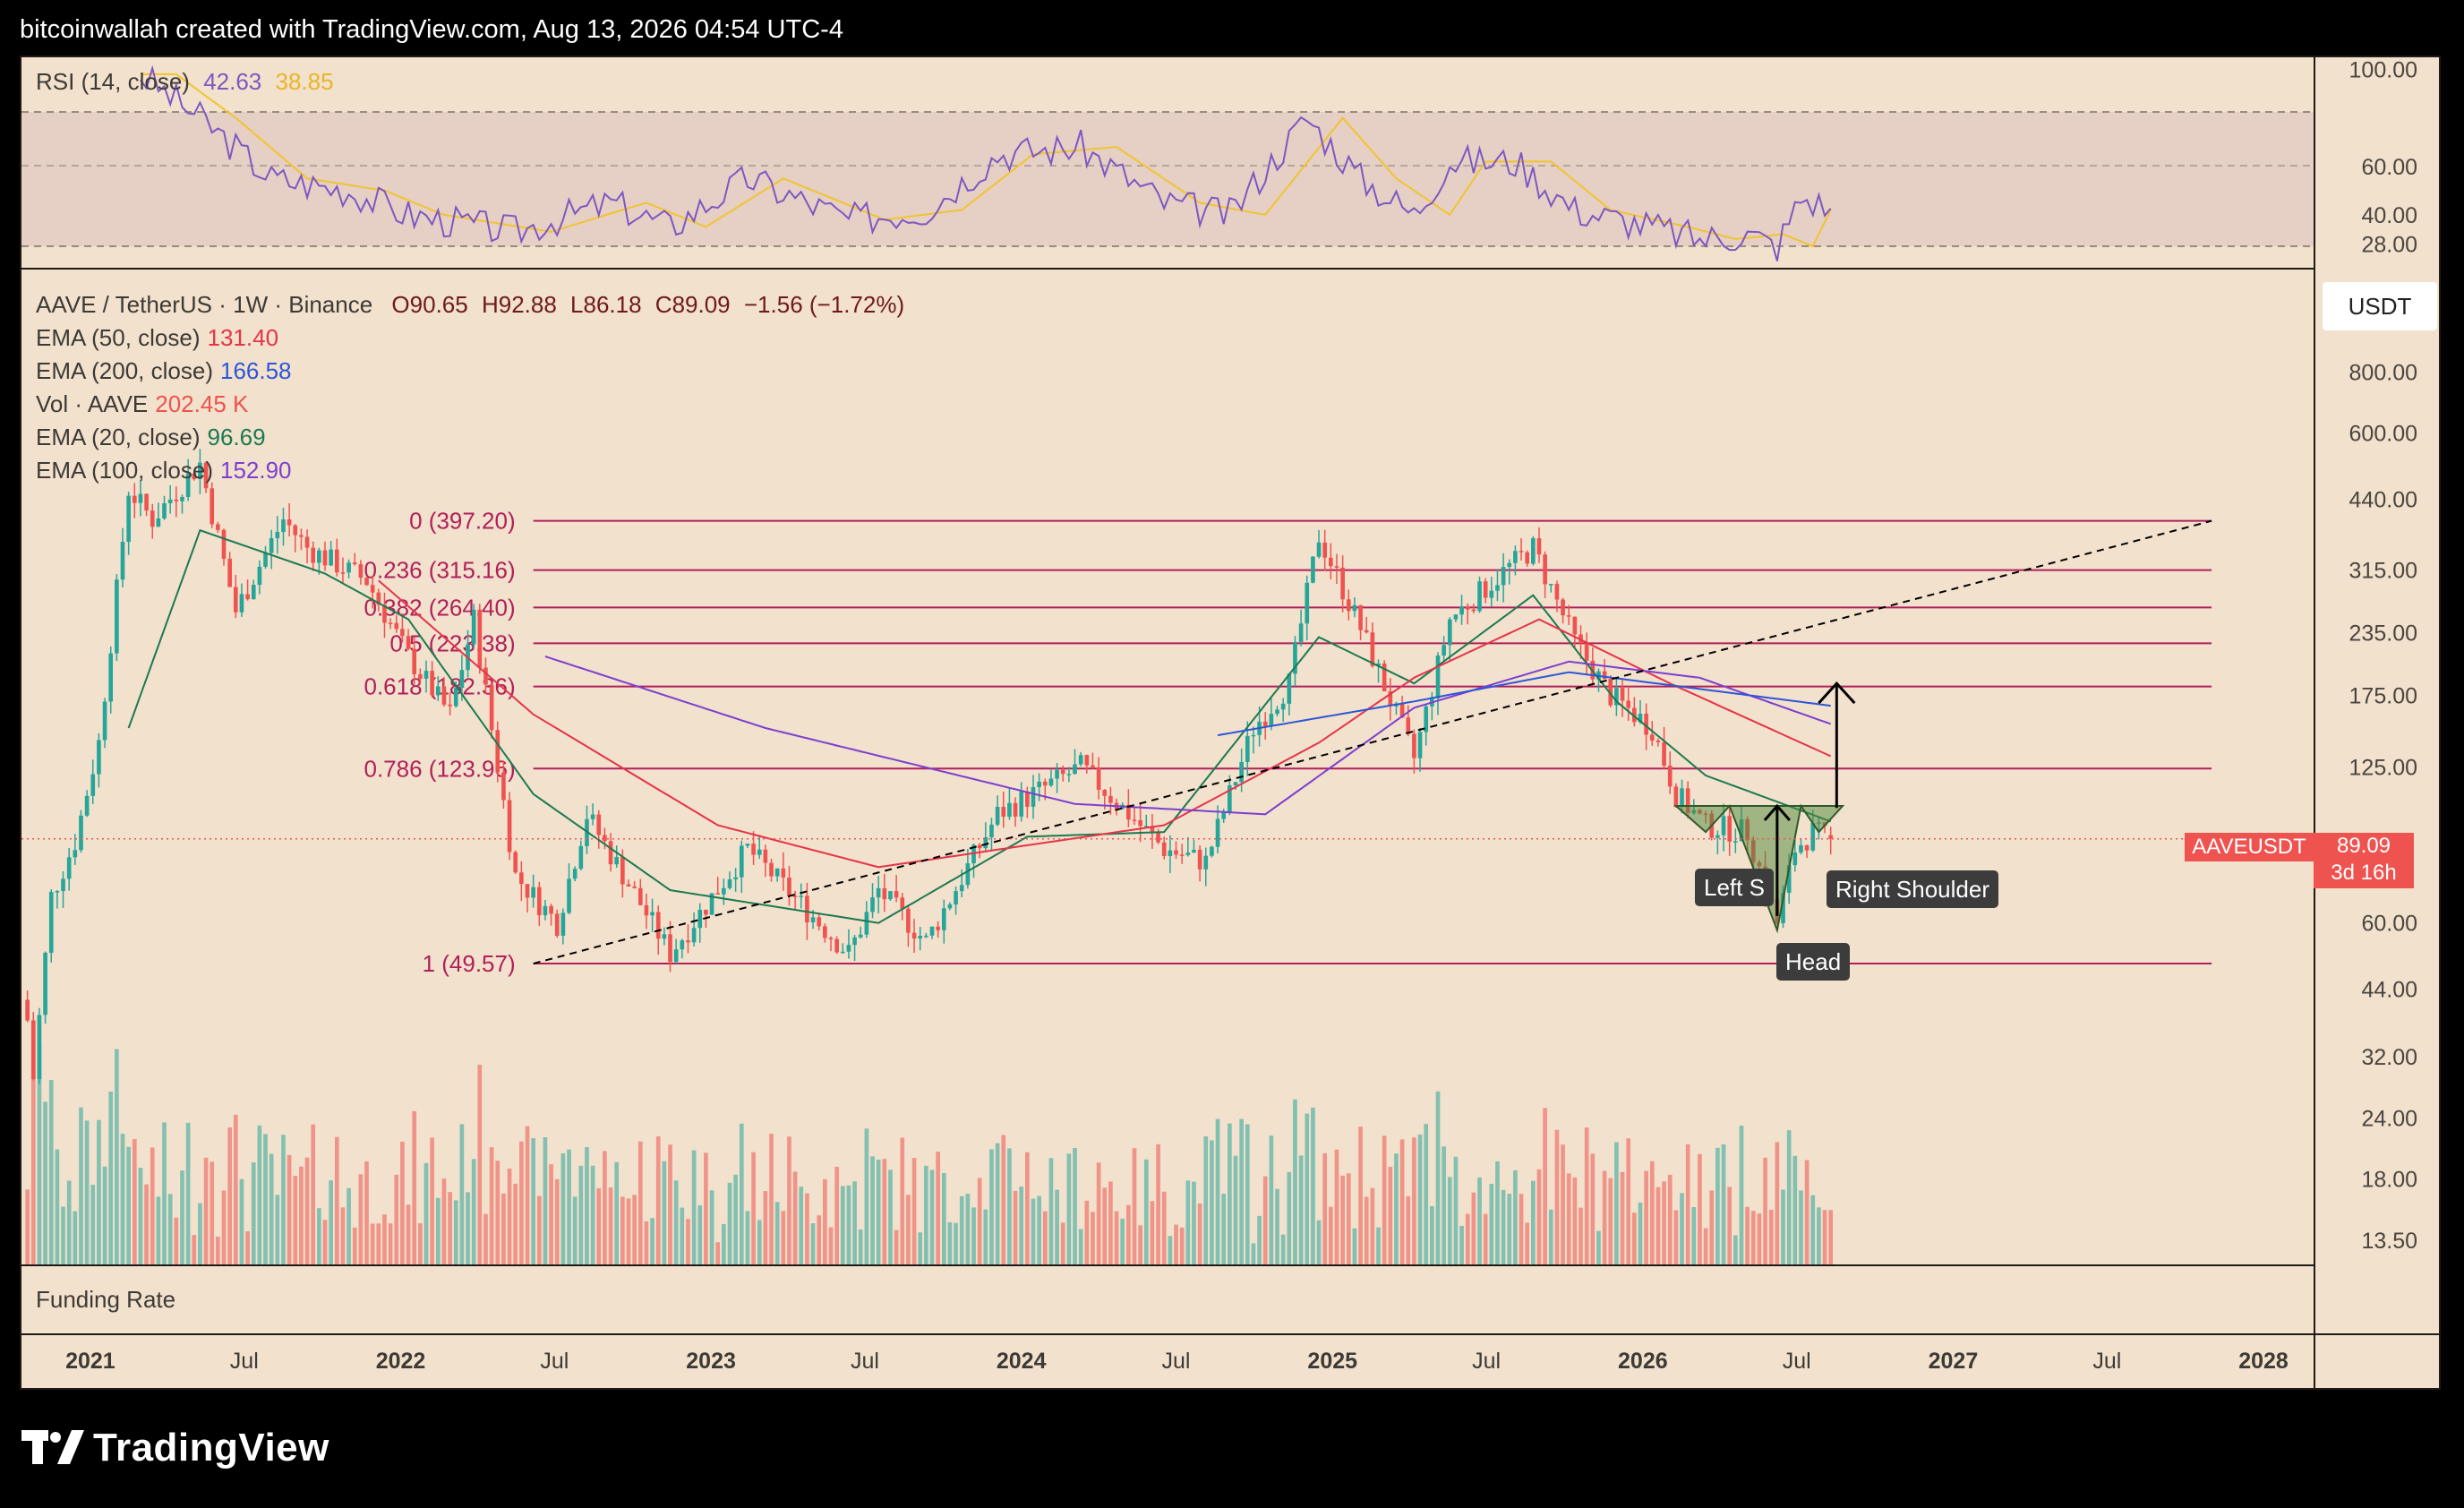  I want to click on price-tag-countdown: 3d 16h, so click(2364, 873).